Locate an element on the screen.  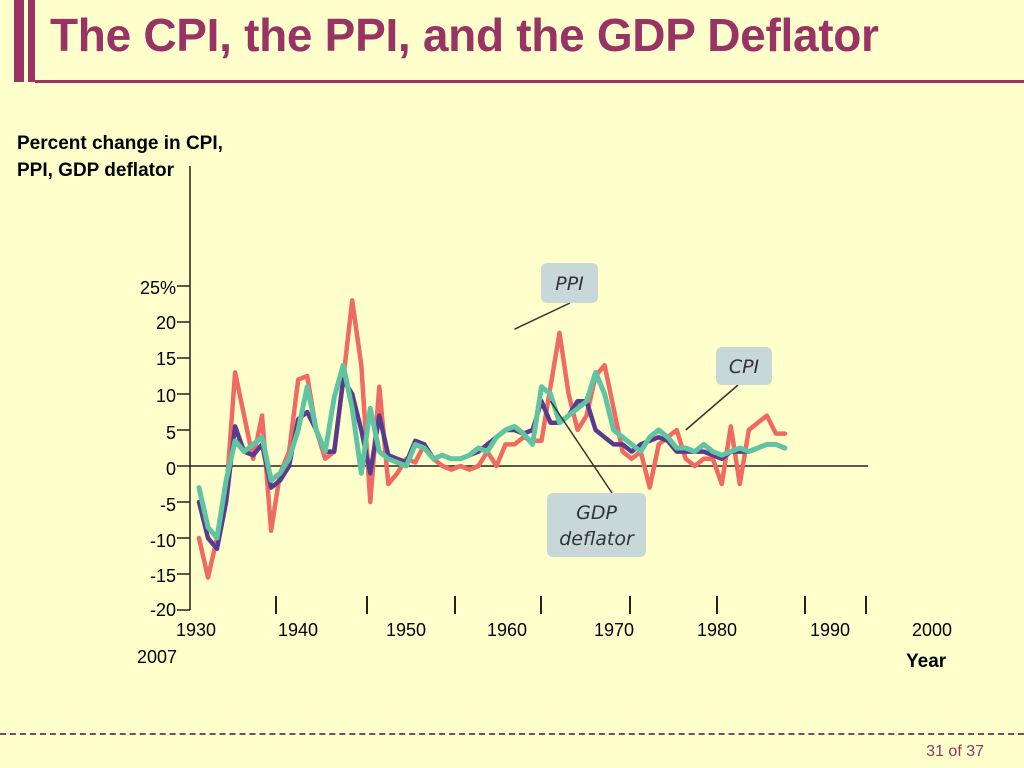
title-underline is located at coordinates (529, 81).